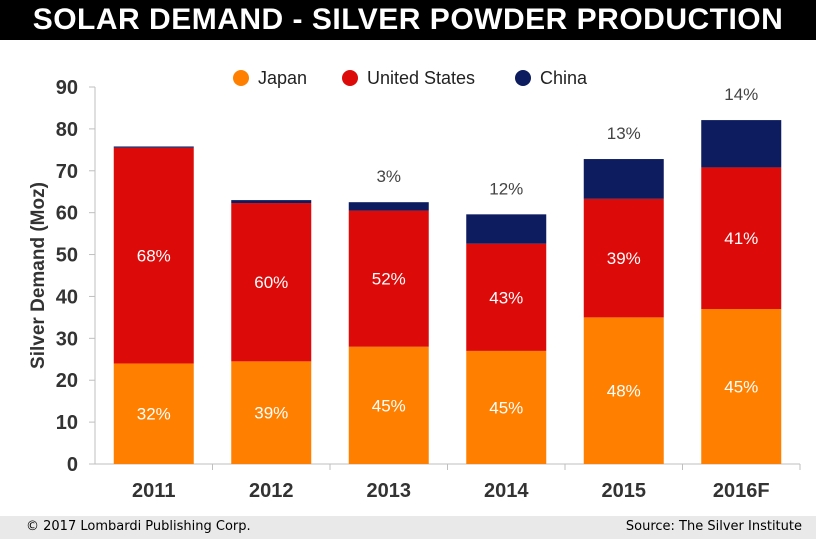  I want to click on y-tick-label: 40, so click(67, 297).